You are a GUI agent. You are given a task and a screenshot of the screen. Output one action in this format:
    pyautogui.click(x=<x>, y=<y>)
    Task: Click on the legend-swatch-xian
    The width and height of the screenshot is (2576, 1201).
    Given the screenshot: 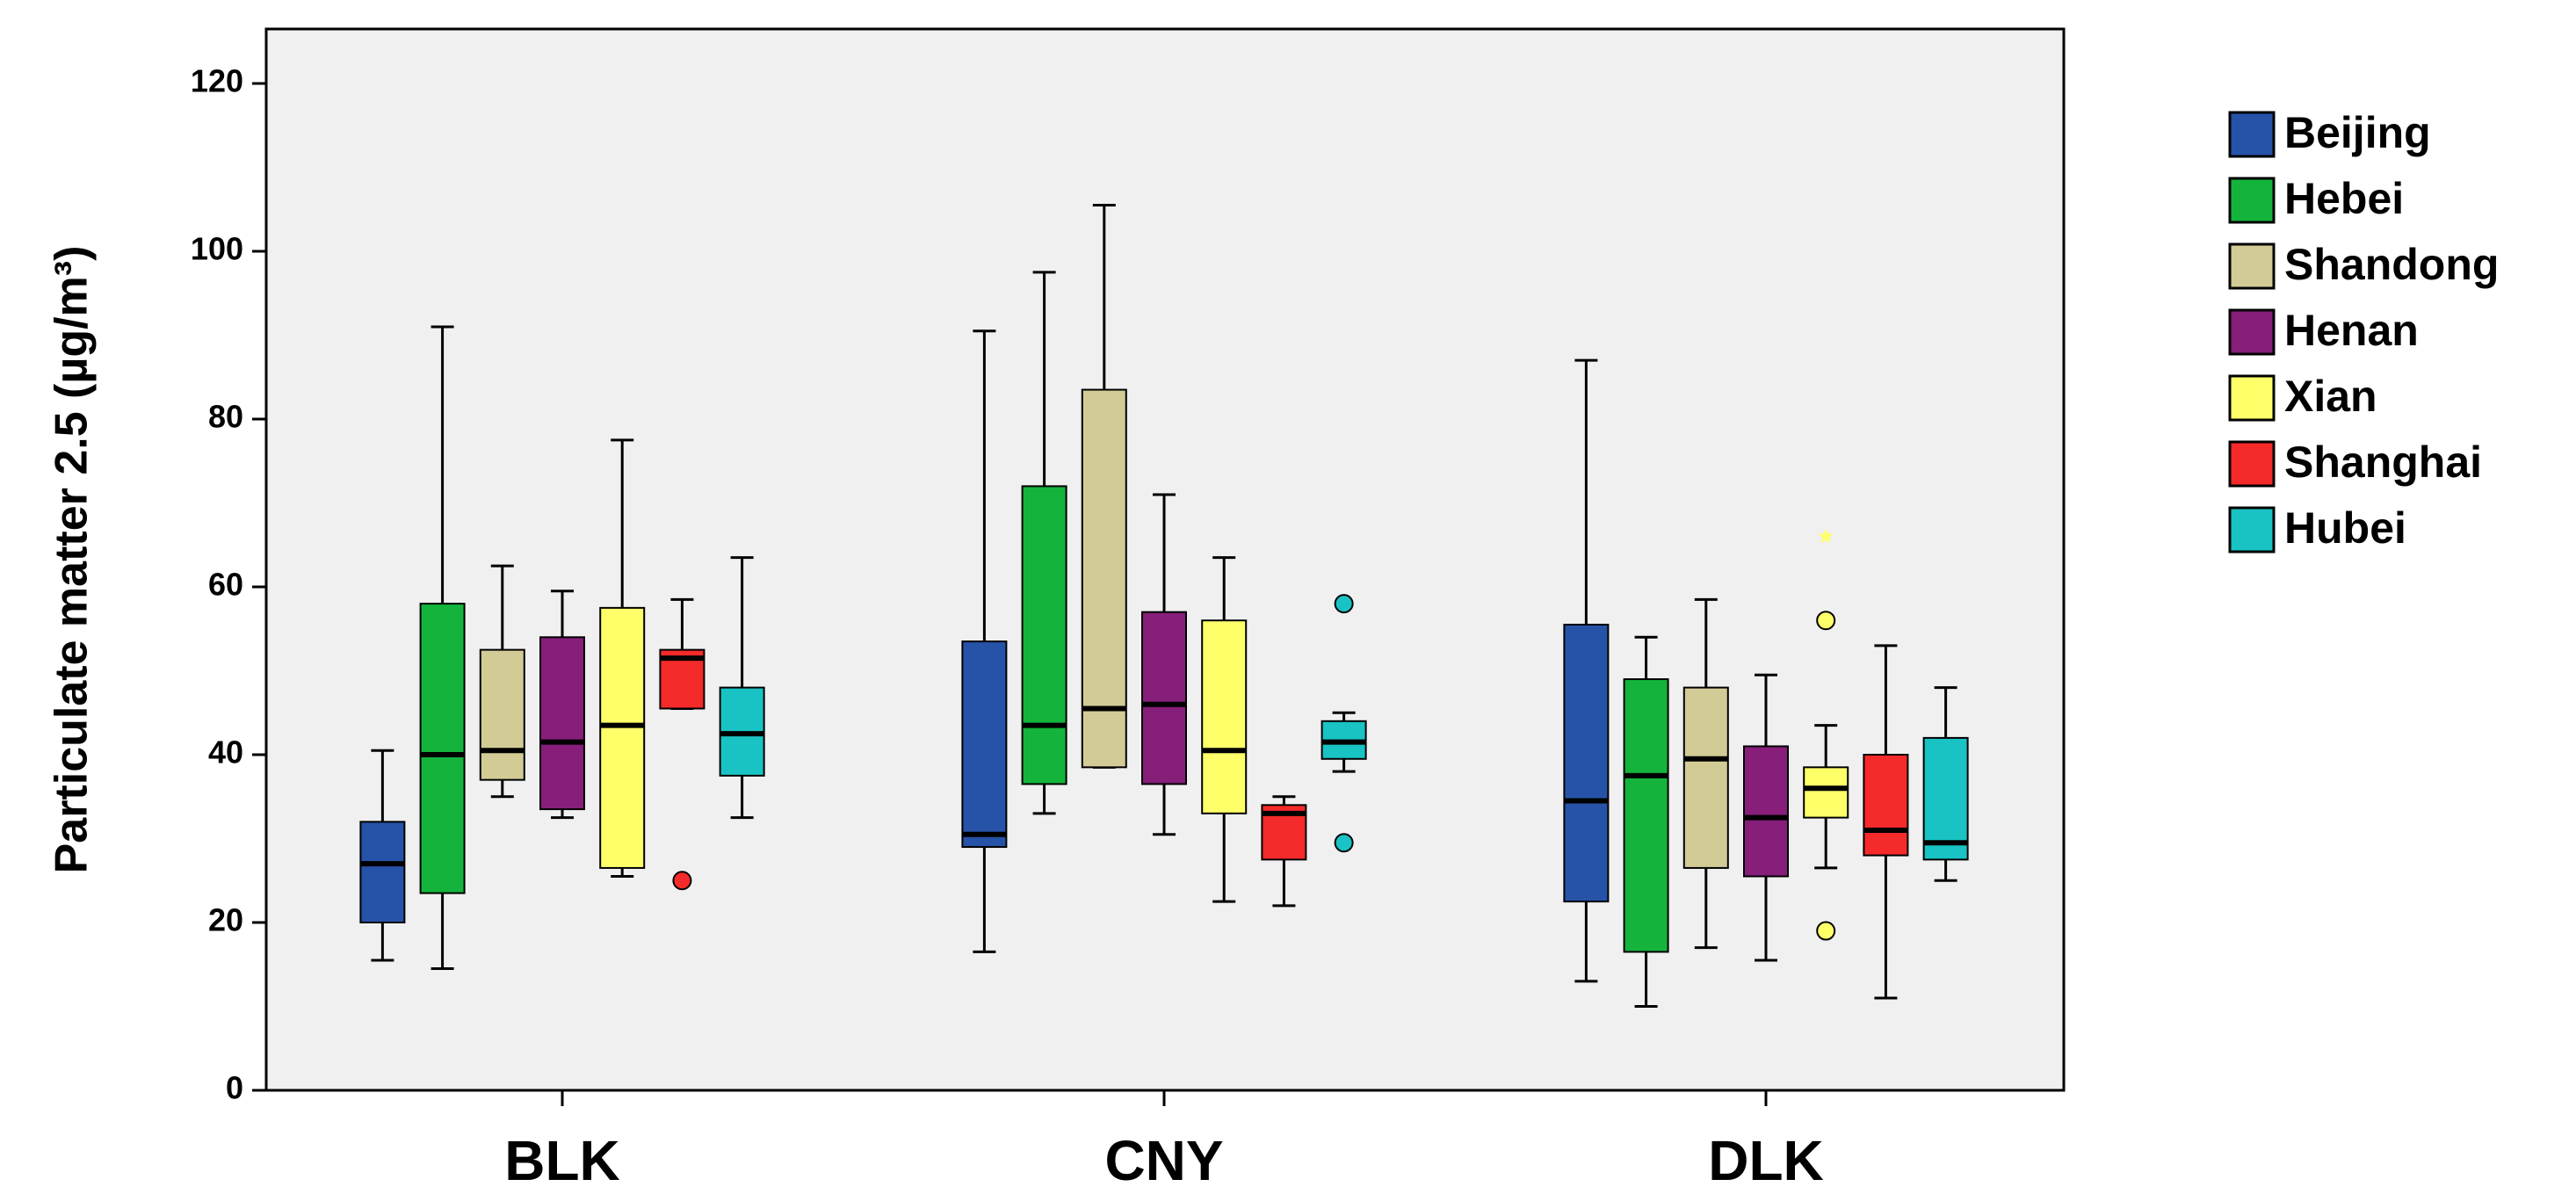 What is the action you would take?
    pyautogui.click(x=2252, y=398)
    